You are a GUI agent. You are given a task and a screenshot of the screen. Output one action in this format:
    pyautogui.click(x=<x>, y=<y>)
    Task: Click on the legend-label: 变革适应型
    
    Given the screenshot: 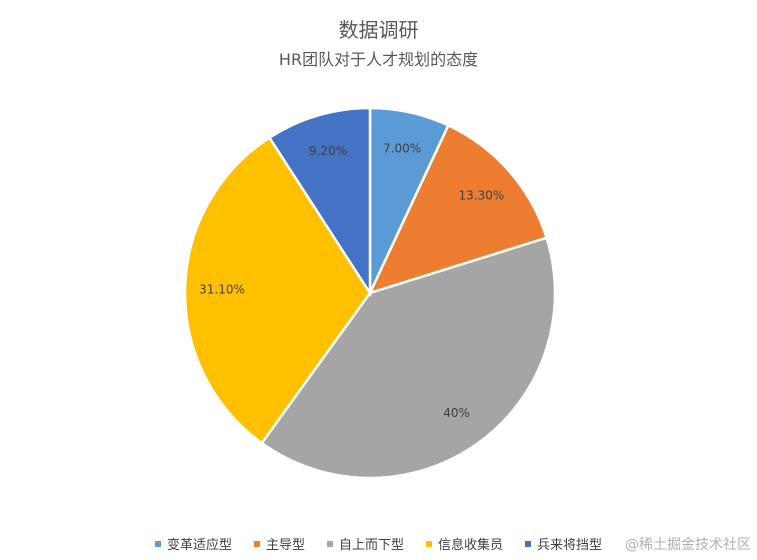 What is the action you would take?
    pyautogui.click(x=199, y=545)
    